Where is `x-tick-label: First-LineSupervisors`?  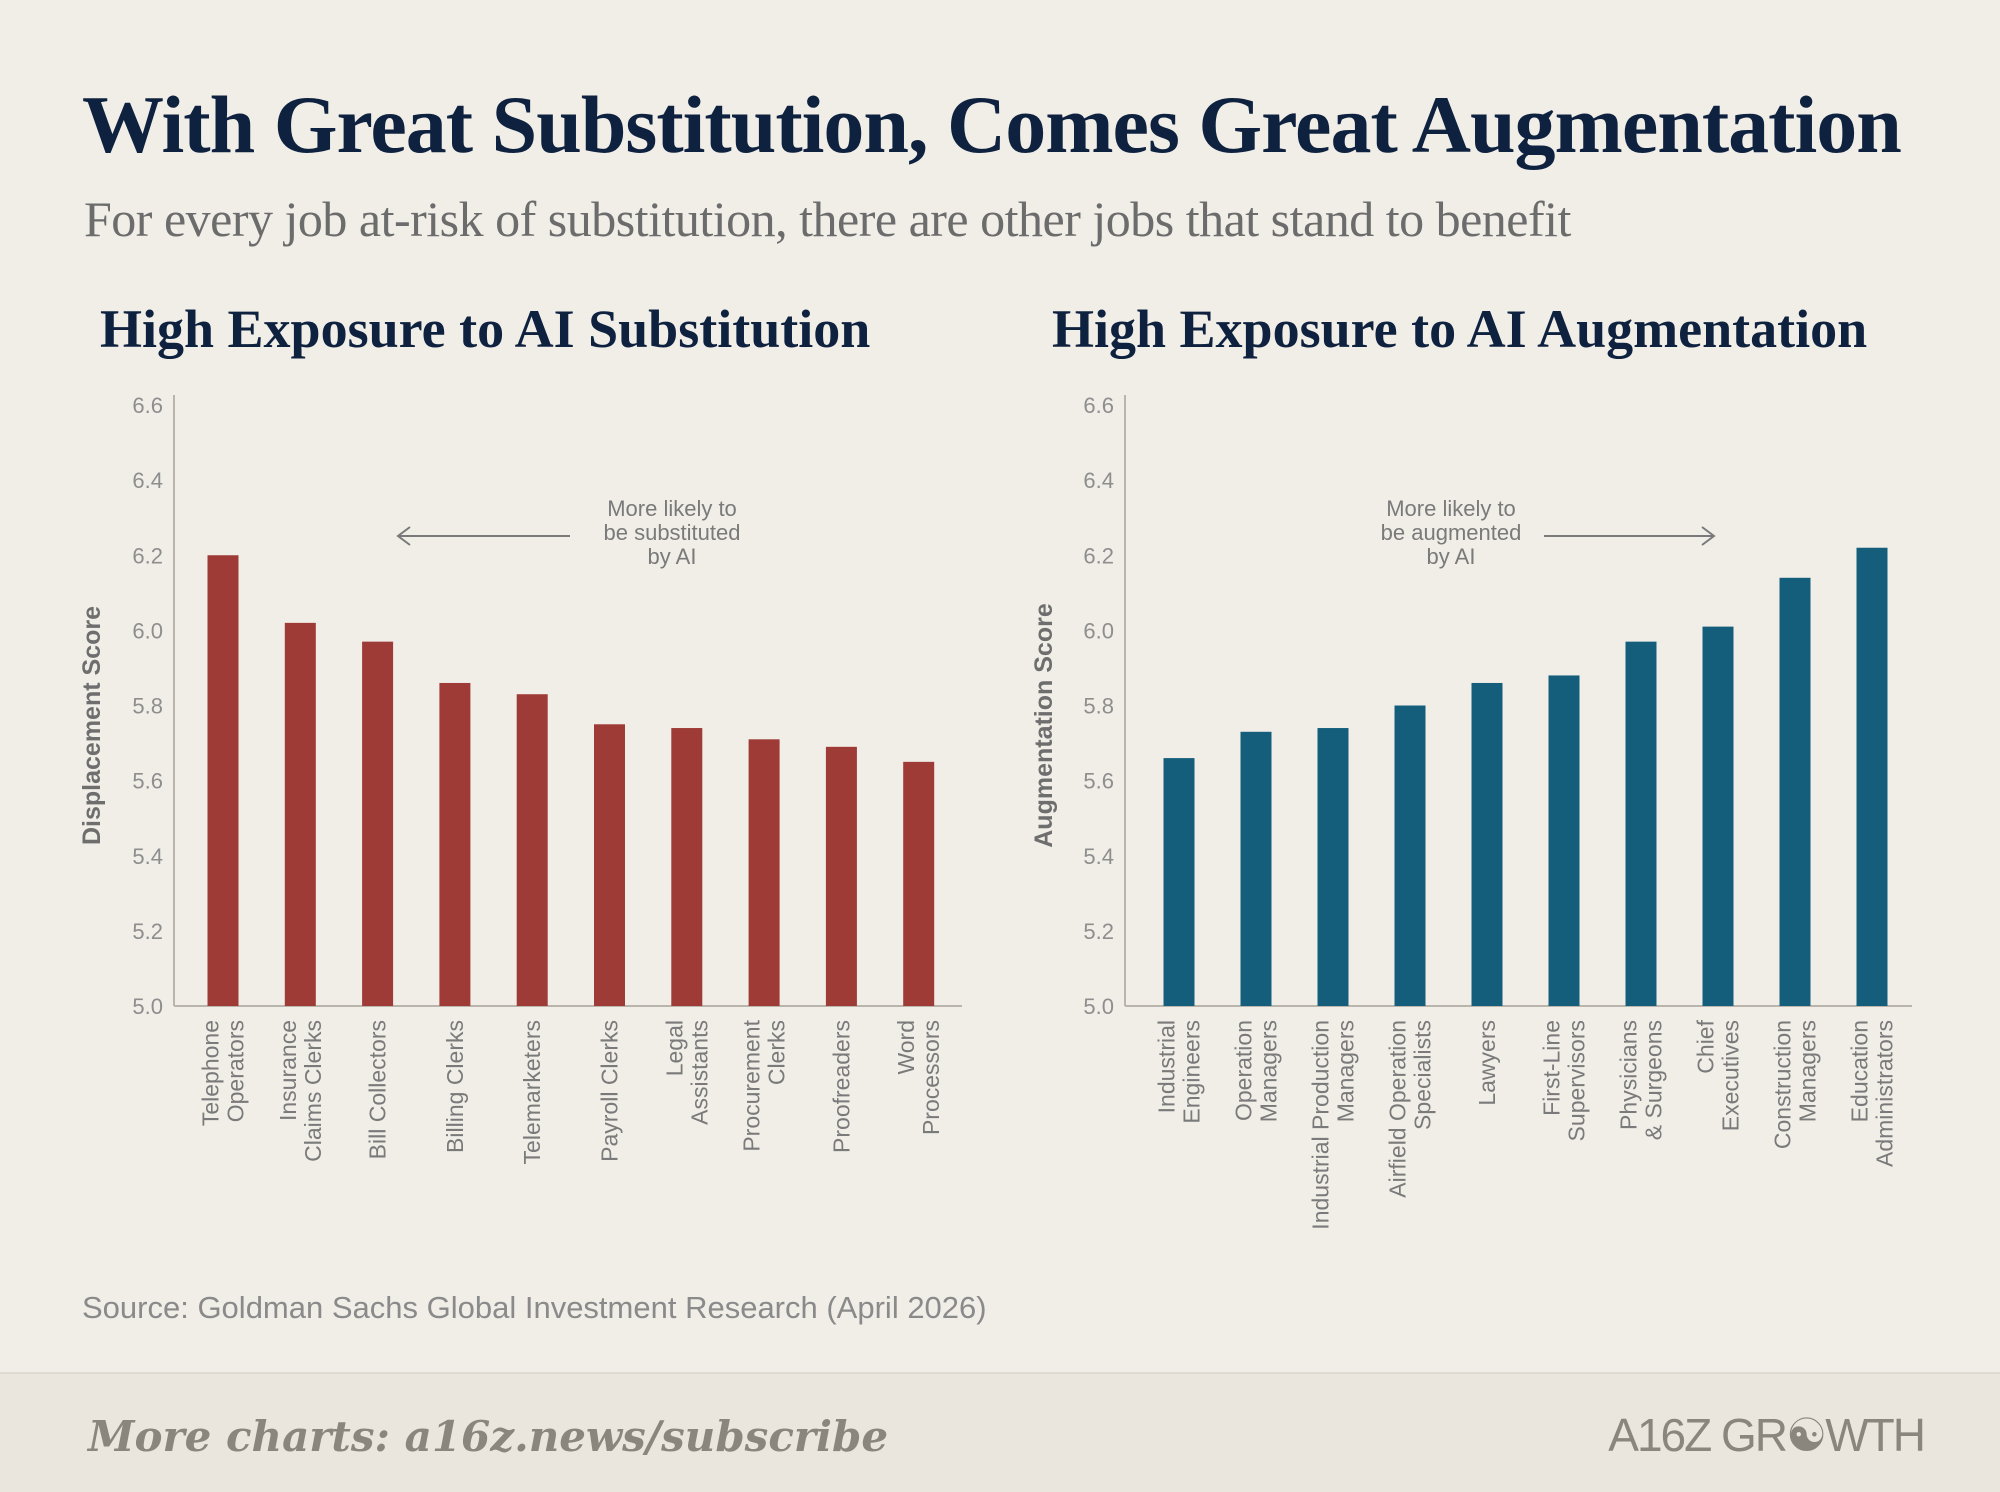
x-tick-label: First-LineSupervisors is located at coordinates (1564, 1080).